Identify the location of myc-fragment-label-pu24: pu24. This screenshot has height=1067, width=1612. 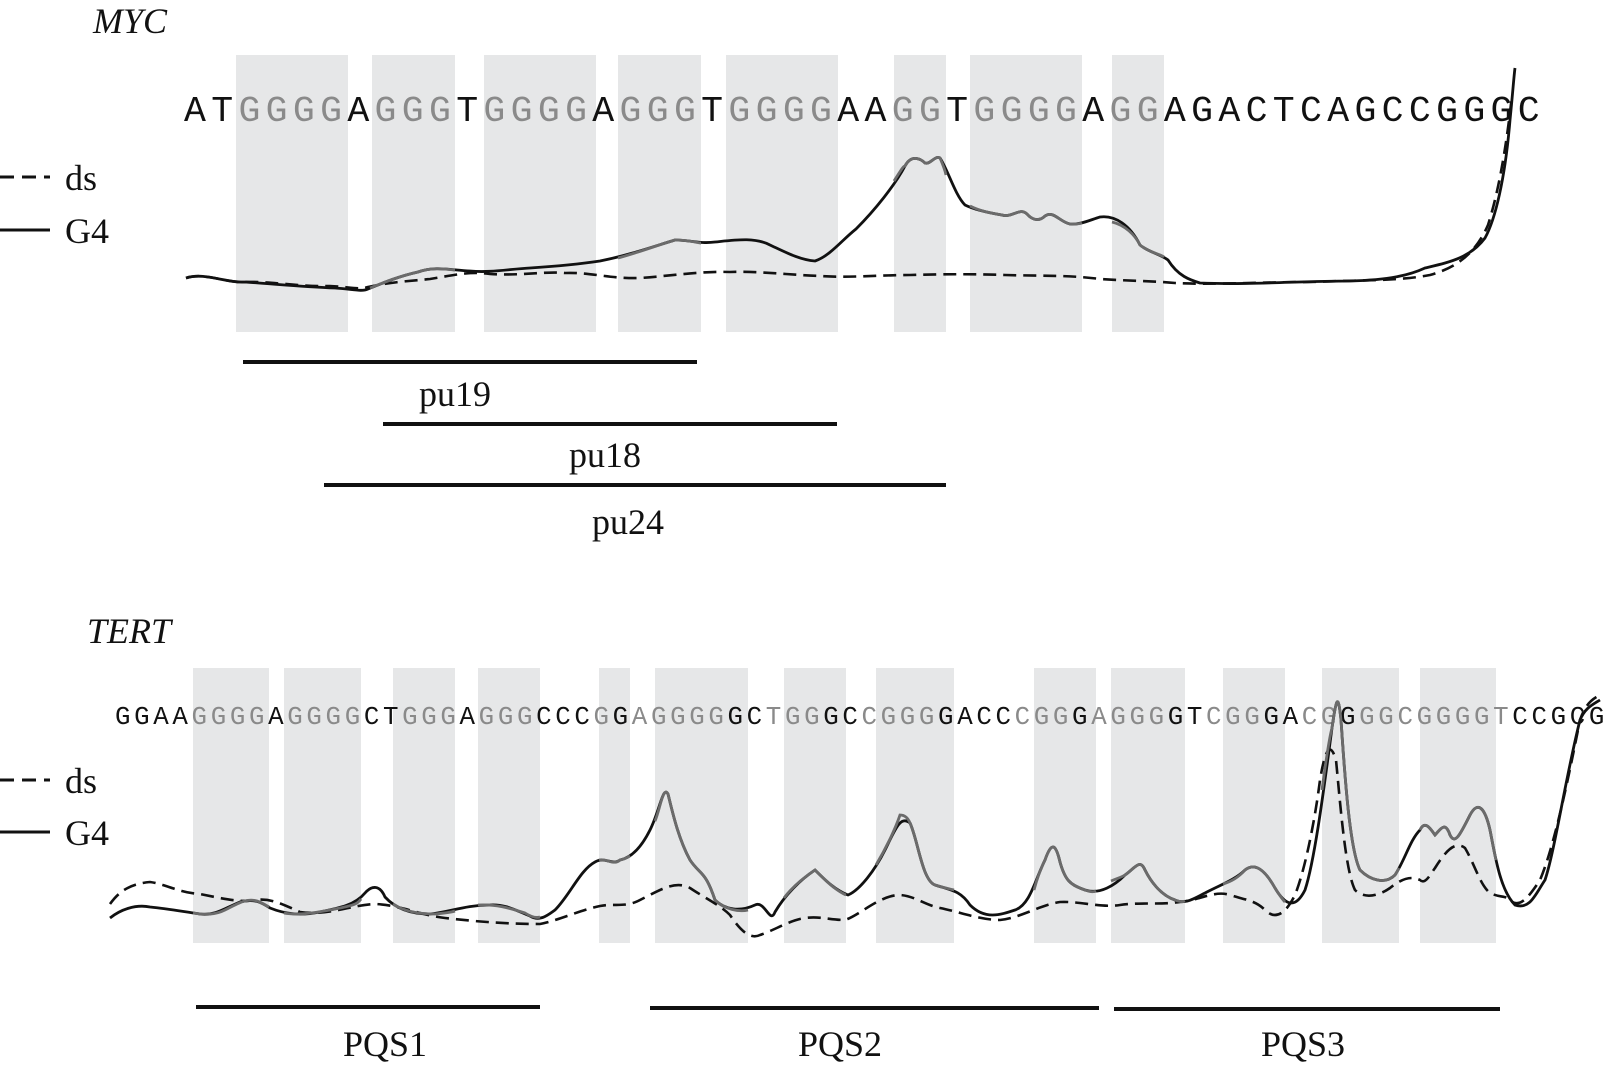
(628, 522).